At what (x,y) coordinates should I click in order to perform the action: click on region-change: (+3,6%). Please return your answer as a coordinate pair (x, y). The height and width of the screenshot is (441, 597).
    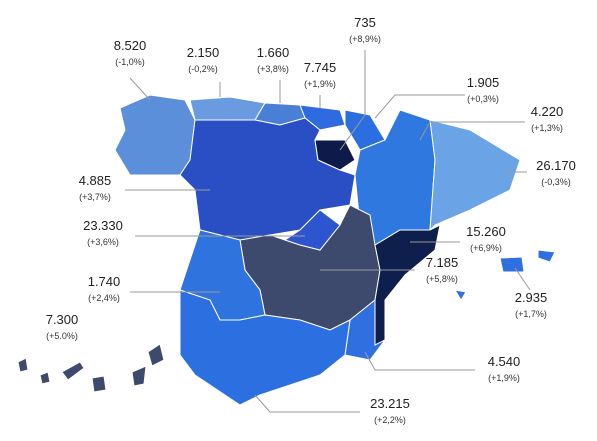
    Looking at the image, I should click on (103, 242).